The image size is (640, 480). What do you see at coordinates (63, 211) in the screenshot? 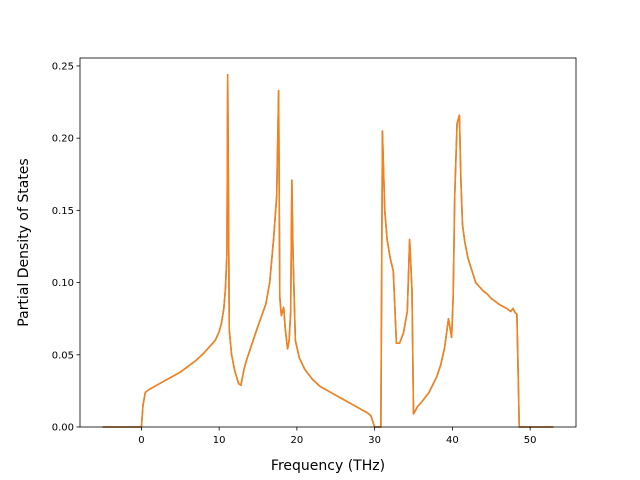
I see `y-tick-label: 0.15` at bounding box center [63, 211].